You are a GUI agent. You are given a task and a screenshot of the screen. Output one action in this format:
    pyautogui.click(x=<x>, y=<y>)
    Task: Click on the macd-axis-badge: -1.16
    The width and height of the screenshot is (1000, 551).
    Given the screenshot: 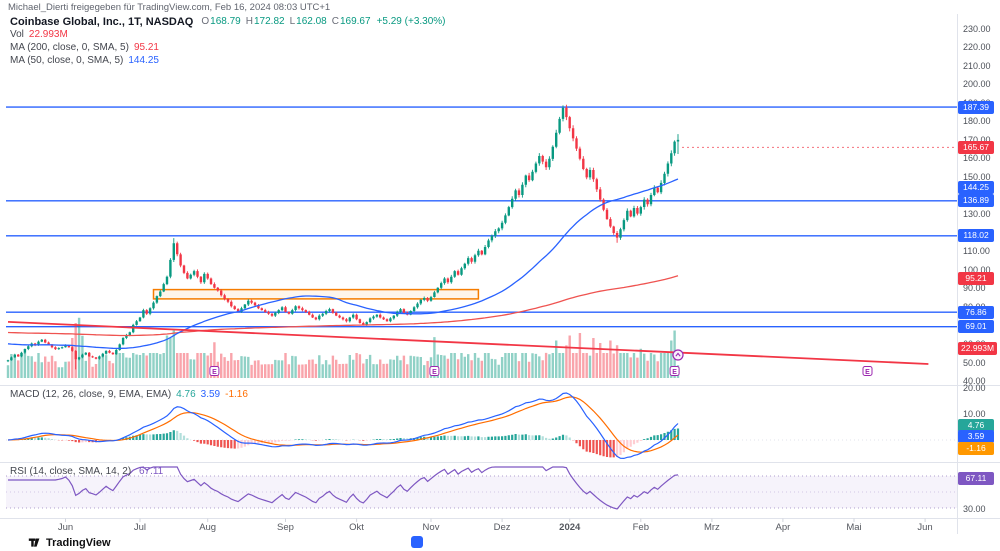 What is the action you would take?
    pyautogui.click(x=976, y=448)
    